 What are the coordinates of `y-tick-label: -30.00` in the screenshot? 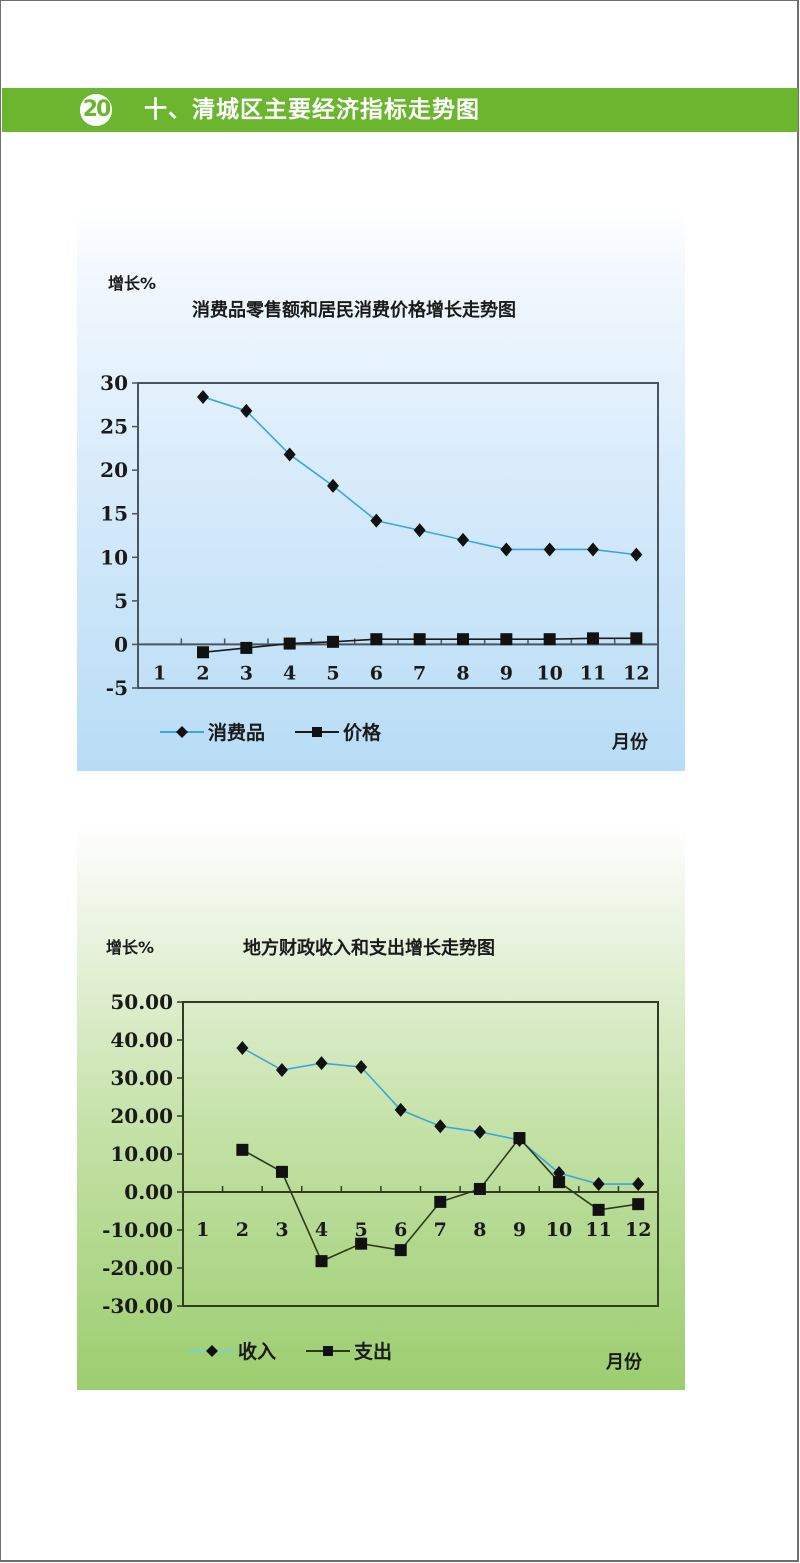 It's located at (137, 1306).